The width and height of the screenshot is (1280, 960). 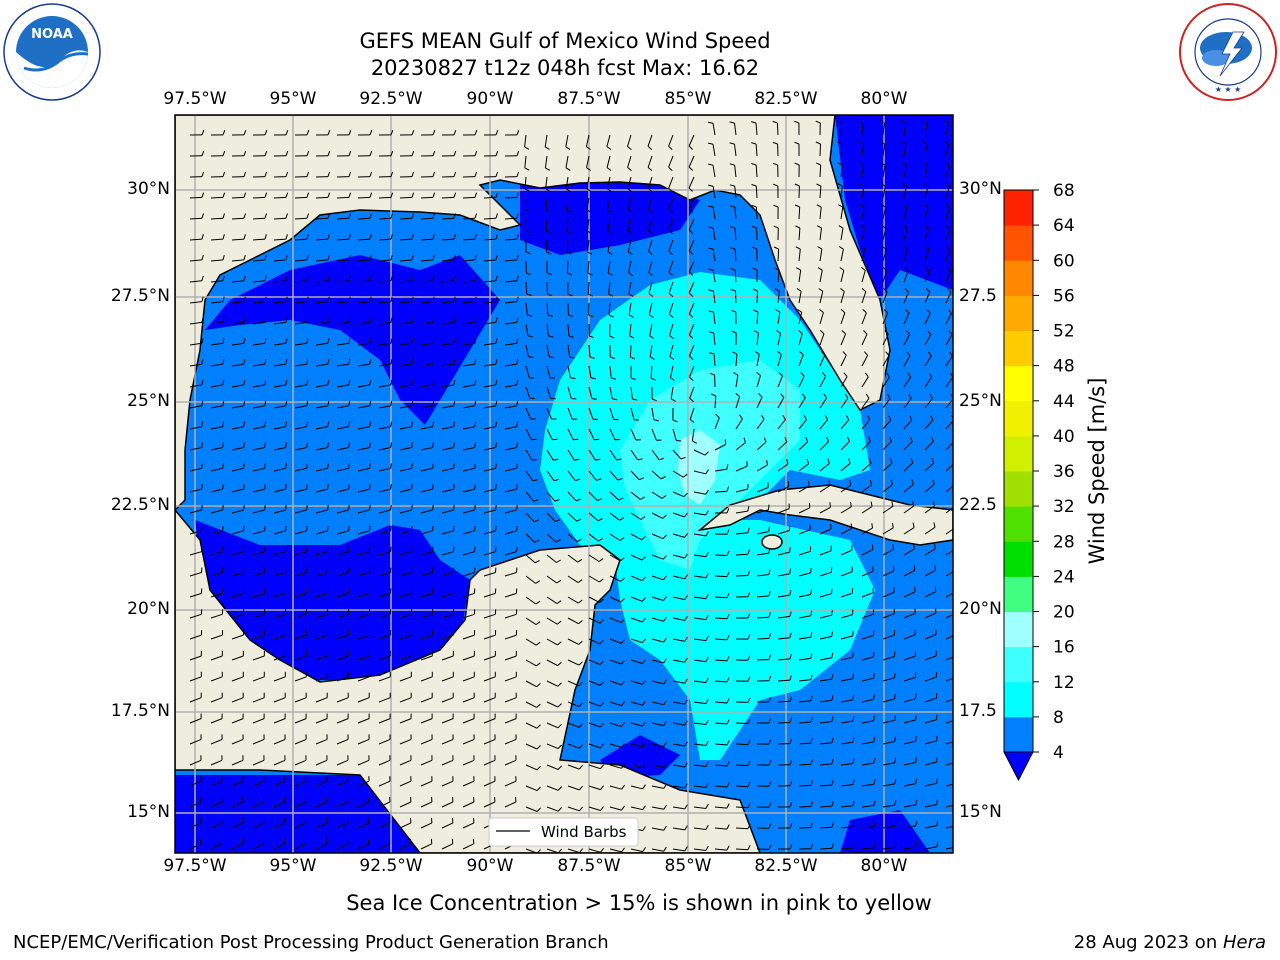 I want to click on colorbar-tick-label: 64, so click(x=1064, y=226).